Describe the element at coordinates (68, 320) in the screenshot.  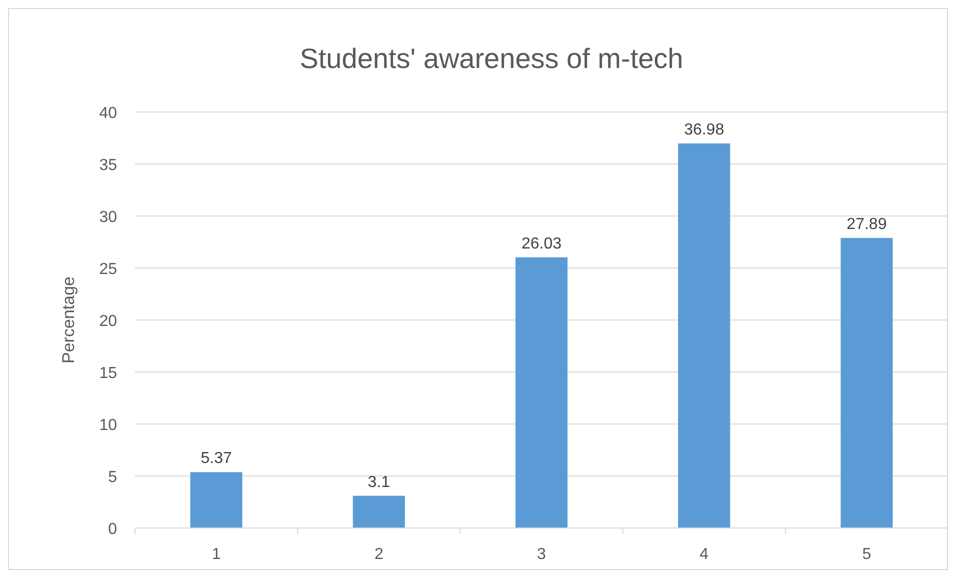
I see `y-axis-title: Percentage` at that location.